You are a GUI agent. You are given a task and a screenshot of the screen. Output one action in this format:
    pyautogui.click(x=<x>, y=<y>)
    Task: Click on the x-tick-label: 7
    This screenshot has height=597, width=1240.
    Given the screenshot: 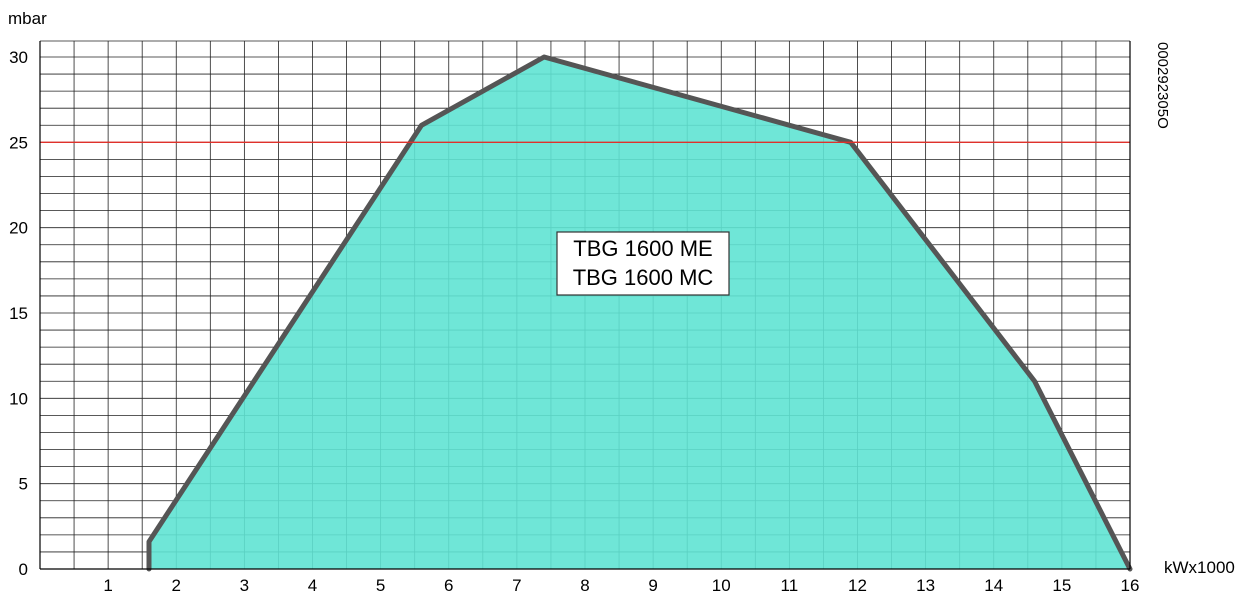 What is the action you would take?
    pyautogui.click(x=516, y=585)
    